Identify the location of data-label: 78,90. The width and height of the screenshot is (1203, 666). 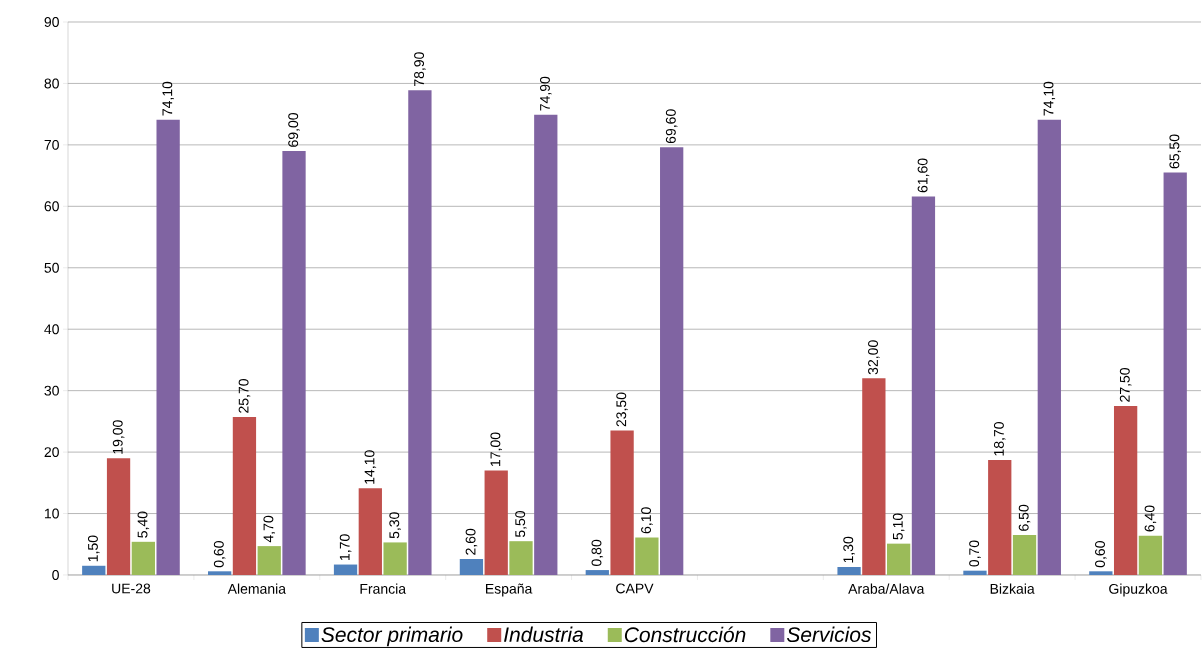
(420, 69).